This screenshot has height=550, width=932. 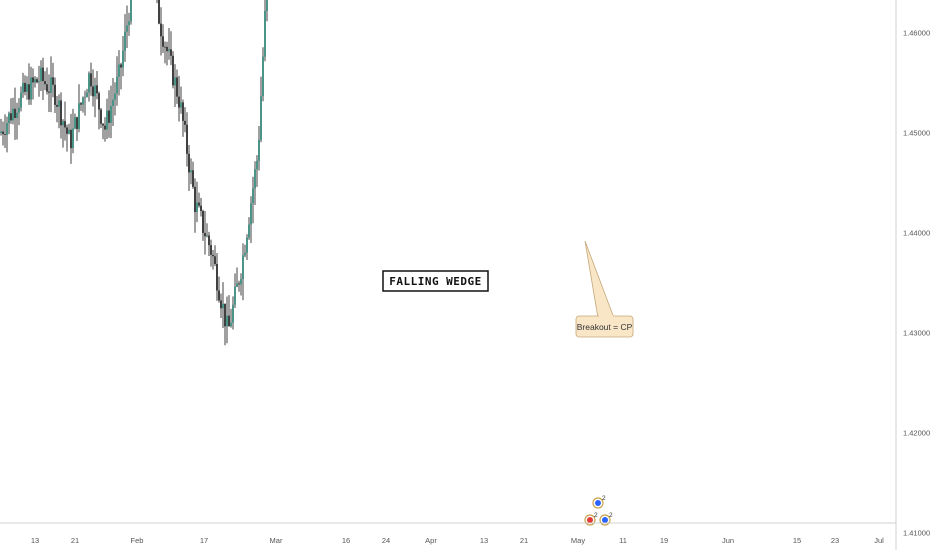 What do you see at coordinates (448, 533) in the screenshot?
I see `time-axis: 13 21 Feb 17 Mar 16 24 Apr 13 21 May 11 19 Jun 15 23 Jul` at bounding box center [448, 533].